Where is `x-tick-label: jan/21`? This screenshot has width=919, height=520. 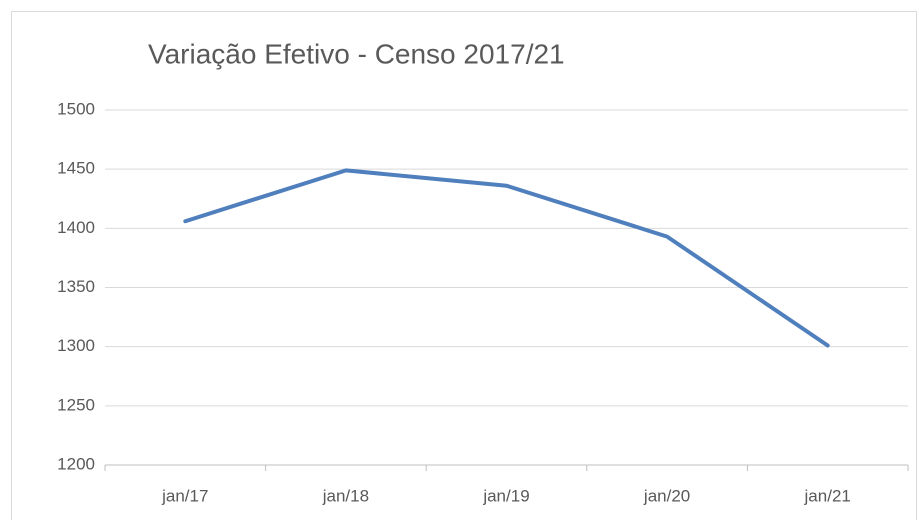
x-tick-label: jan/21 is located at coordinates (827, 495).